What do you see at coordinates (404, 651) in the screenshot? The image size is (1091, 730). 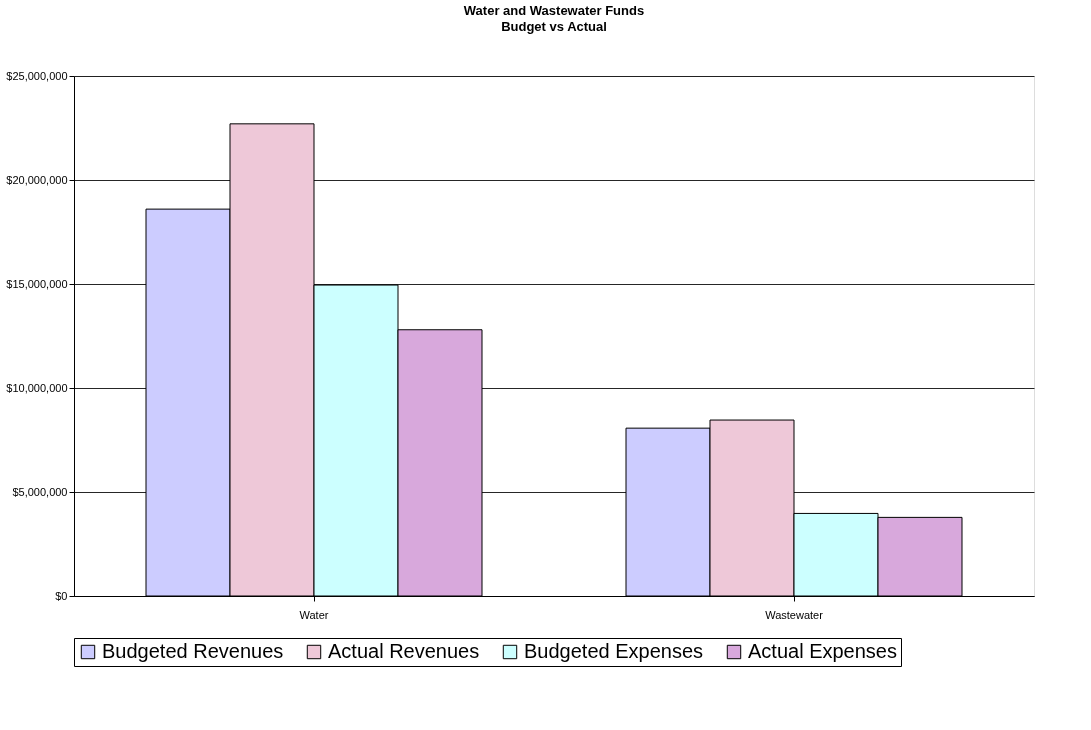 I see `legend-label: Actual Revenues` at bounding box center [404, 651].